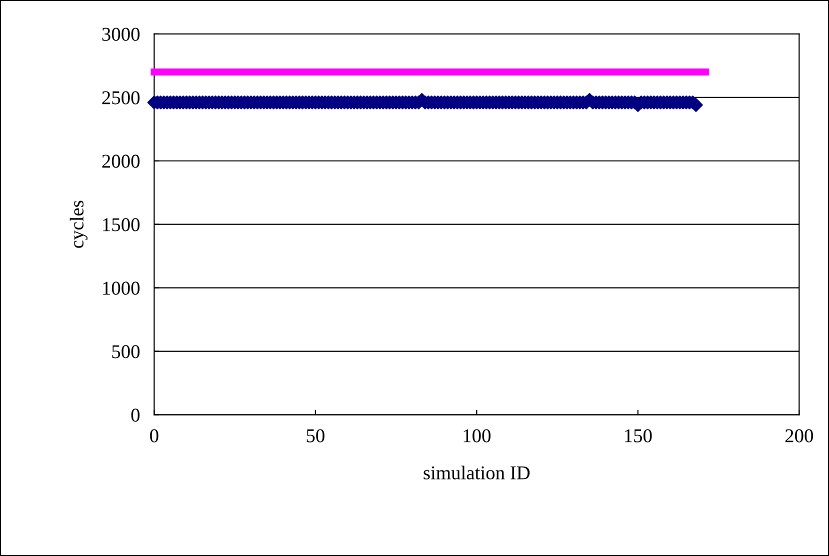 The height and width of the screenshot is (556, 829). What do you see at coordinates (79, 224) in the screenshot?
I see `y-axis-title: cycles` at bounding box center [79, 224].